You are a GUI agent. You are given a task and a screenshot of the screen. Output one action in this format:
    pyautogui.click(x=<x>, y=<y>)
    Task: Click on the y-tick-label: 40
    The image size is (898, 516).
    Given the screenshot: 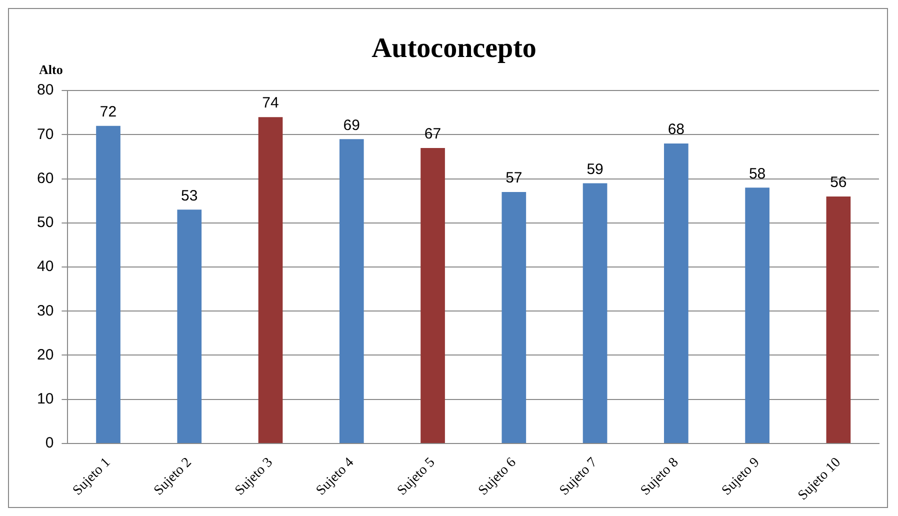 What is the action you would take?
    pyautogui.click(x=45, y=267)
    